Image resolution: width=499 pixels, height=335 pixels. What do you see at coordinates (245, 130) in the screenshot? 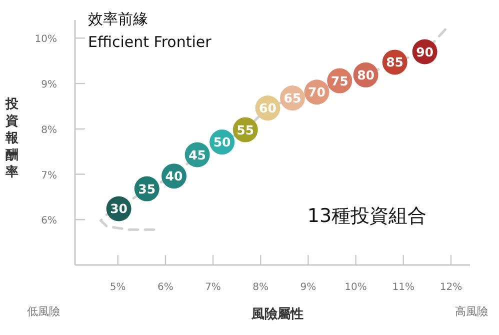
I see `annotation: 55` at bounding box center [245, 130].